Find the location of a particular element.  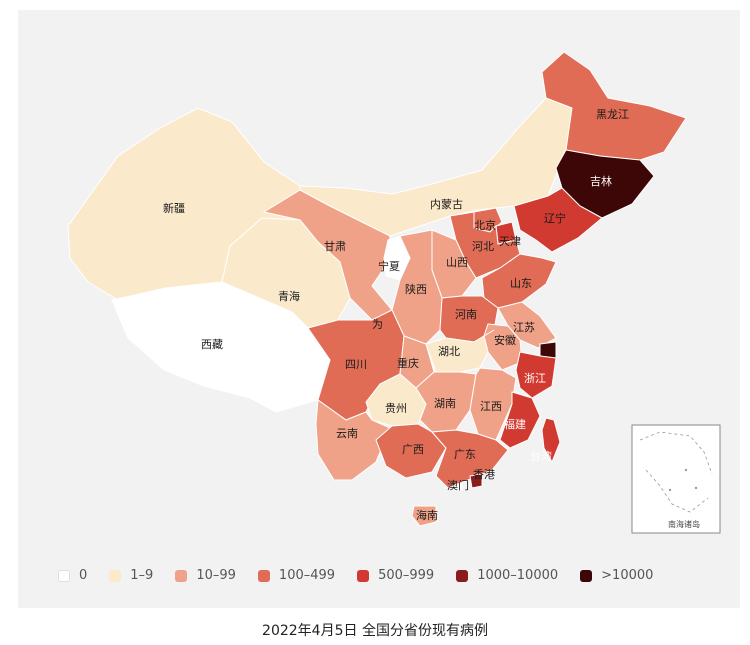

label-fujian: 福建 is located at coordinates (515, 424).